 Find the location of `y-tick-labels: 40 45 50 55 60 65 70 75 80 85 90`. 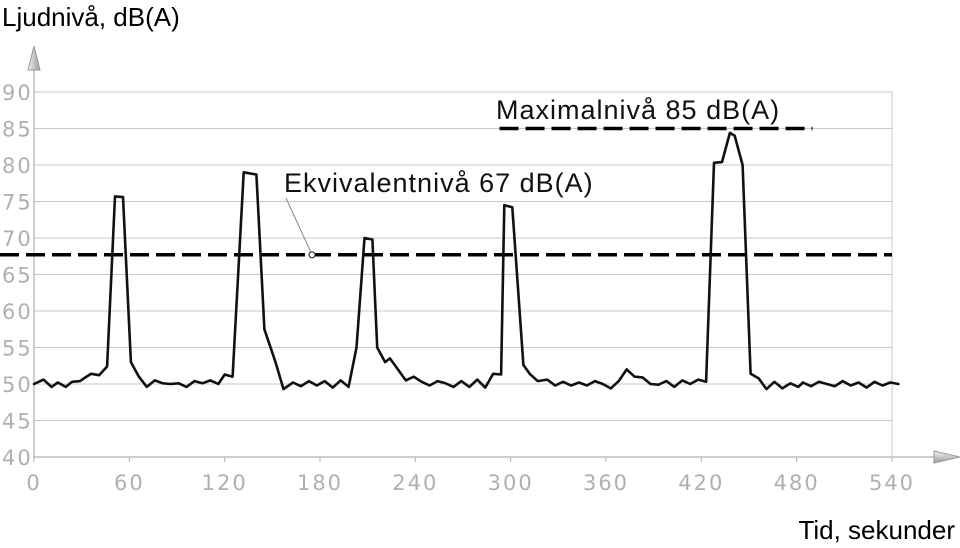

y-tick-labels: 40 45 50 55 60 65 70 75 80 85 90 is located at coordinates (17, 275).